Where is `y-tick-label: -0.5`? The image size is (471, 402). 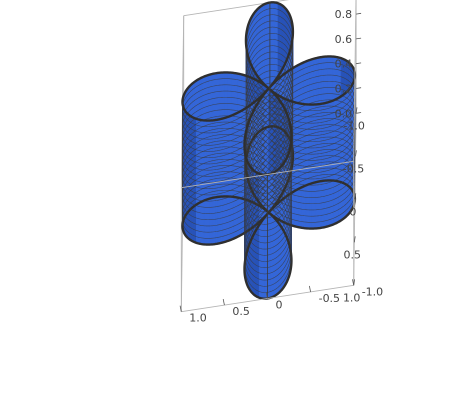
y-tick-label: -0.5 is located at coordinates (329, 298).